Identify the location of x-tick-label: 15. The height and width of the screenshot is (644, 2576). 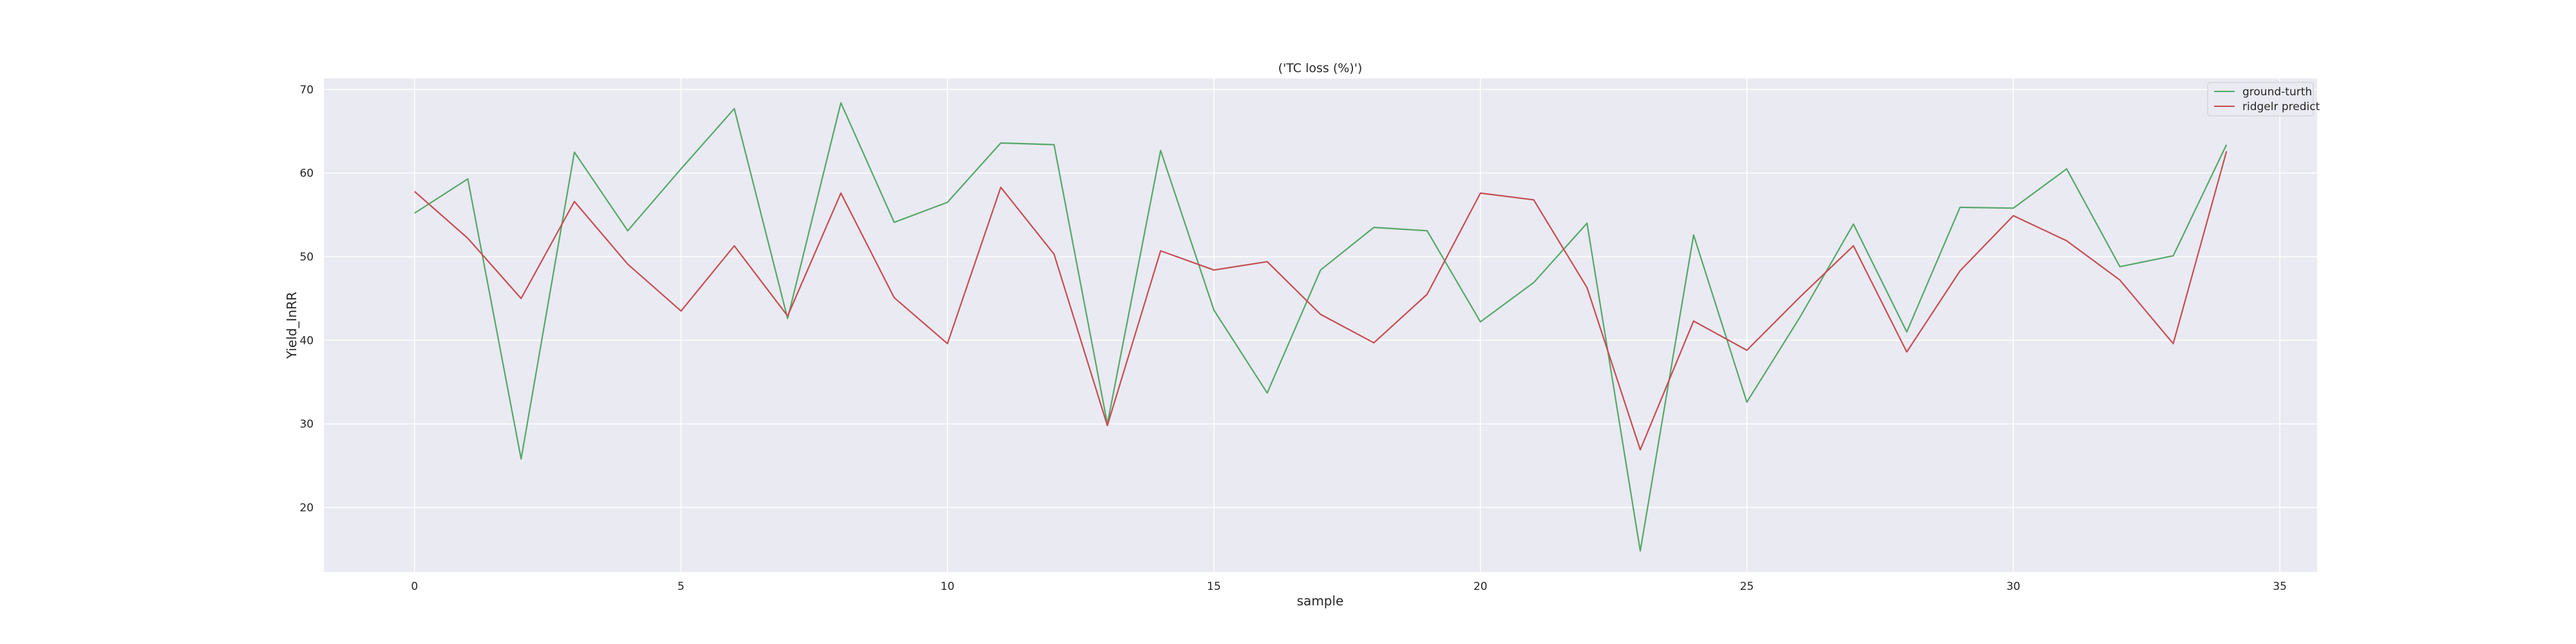
(1214, 587).